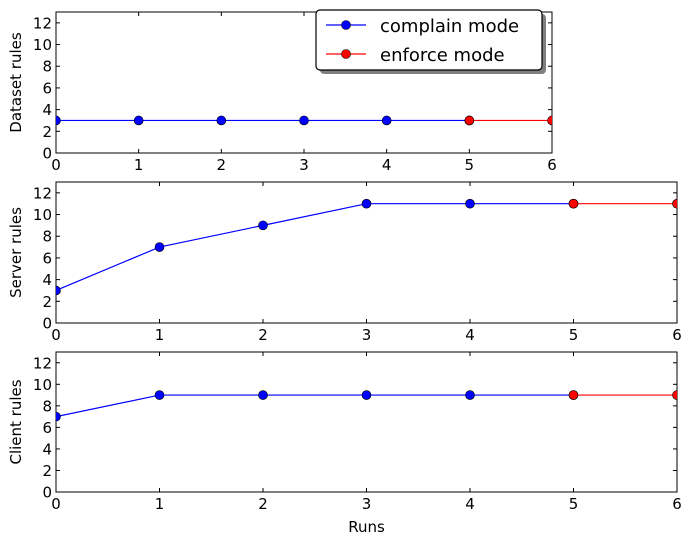 The width and height of the screenshot is (689, 545). What do you see at coordinates (315, 247) in the screenshot?
I see `server-complain-mode-line` at bounding box center [315, 247].